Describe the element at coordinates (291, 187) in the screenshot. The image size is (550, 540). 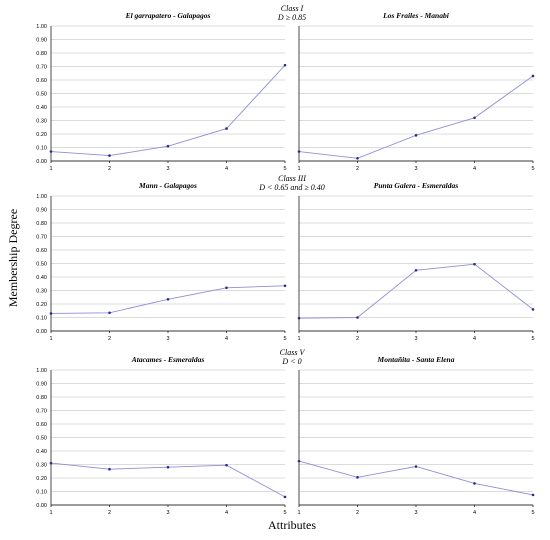
I see `class-condition-3: D < 0.65 and ≥ 0.40` at that location.